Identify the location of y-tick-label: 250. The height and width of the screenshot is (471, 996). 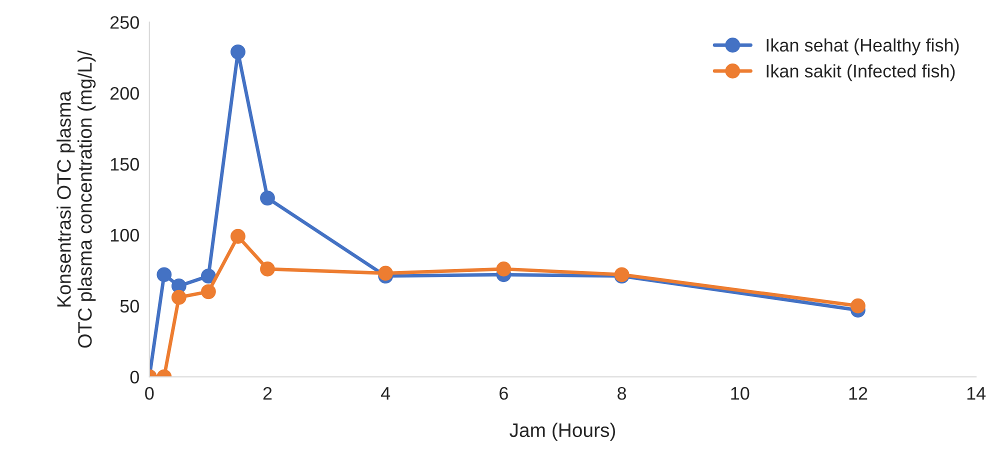
(124, 22).